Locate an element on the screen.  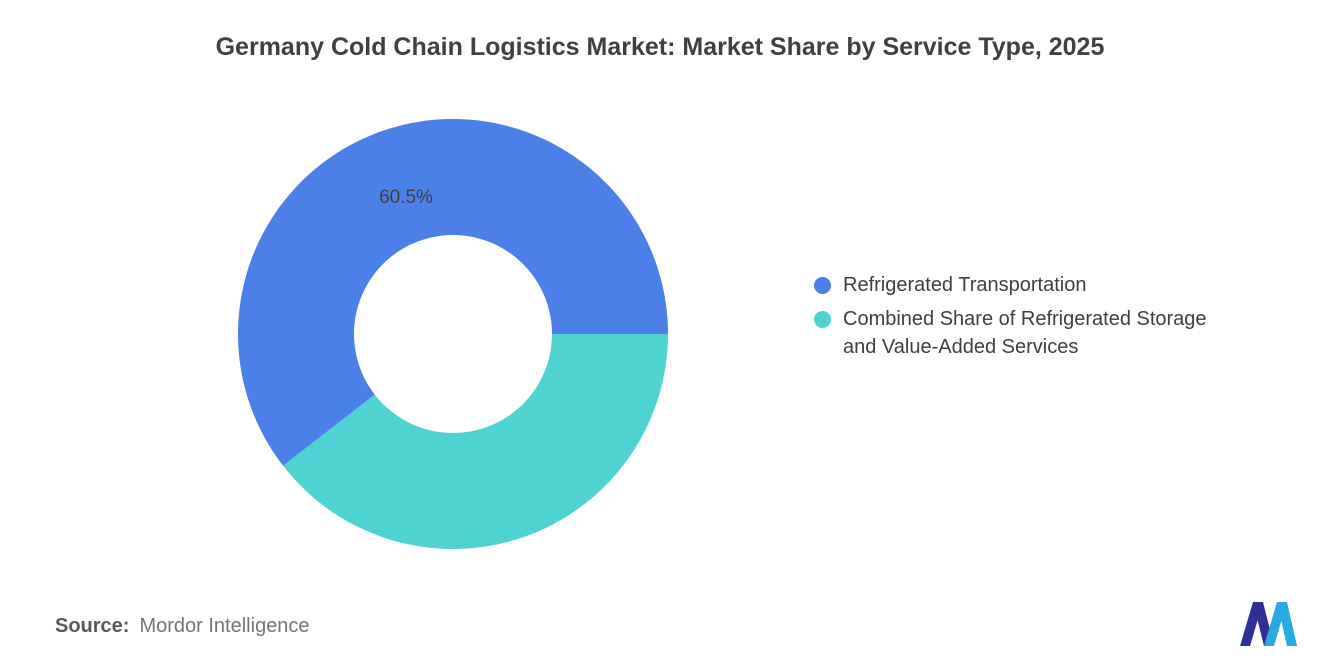
legend-label-refrigerated-transportation: Refrigerated Transportation is located at coordinates (965, 285).